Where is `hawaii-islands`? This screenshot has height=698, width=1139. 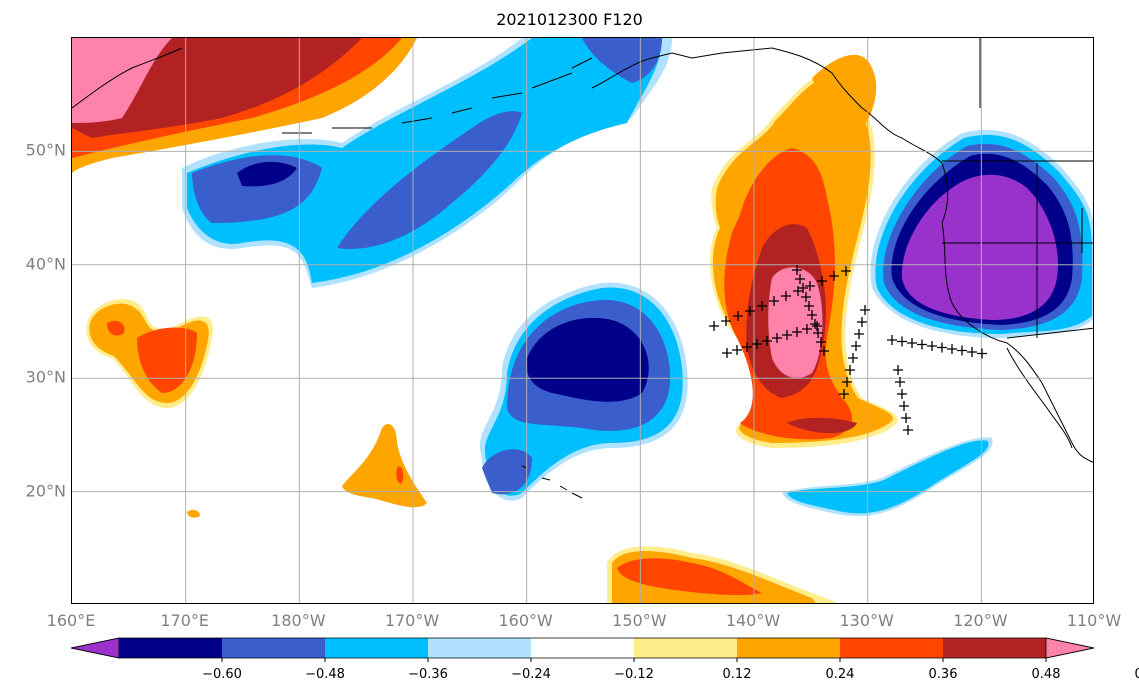 hawaii-islands is located at coordinates (552, 482).